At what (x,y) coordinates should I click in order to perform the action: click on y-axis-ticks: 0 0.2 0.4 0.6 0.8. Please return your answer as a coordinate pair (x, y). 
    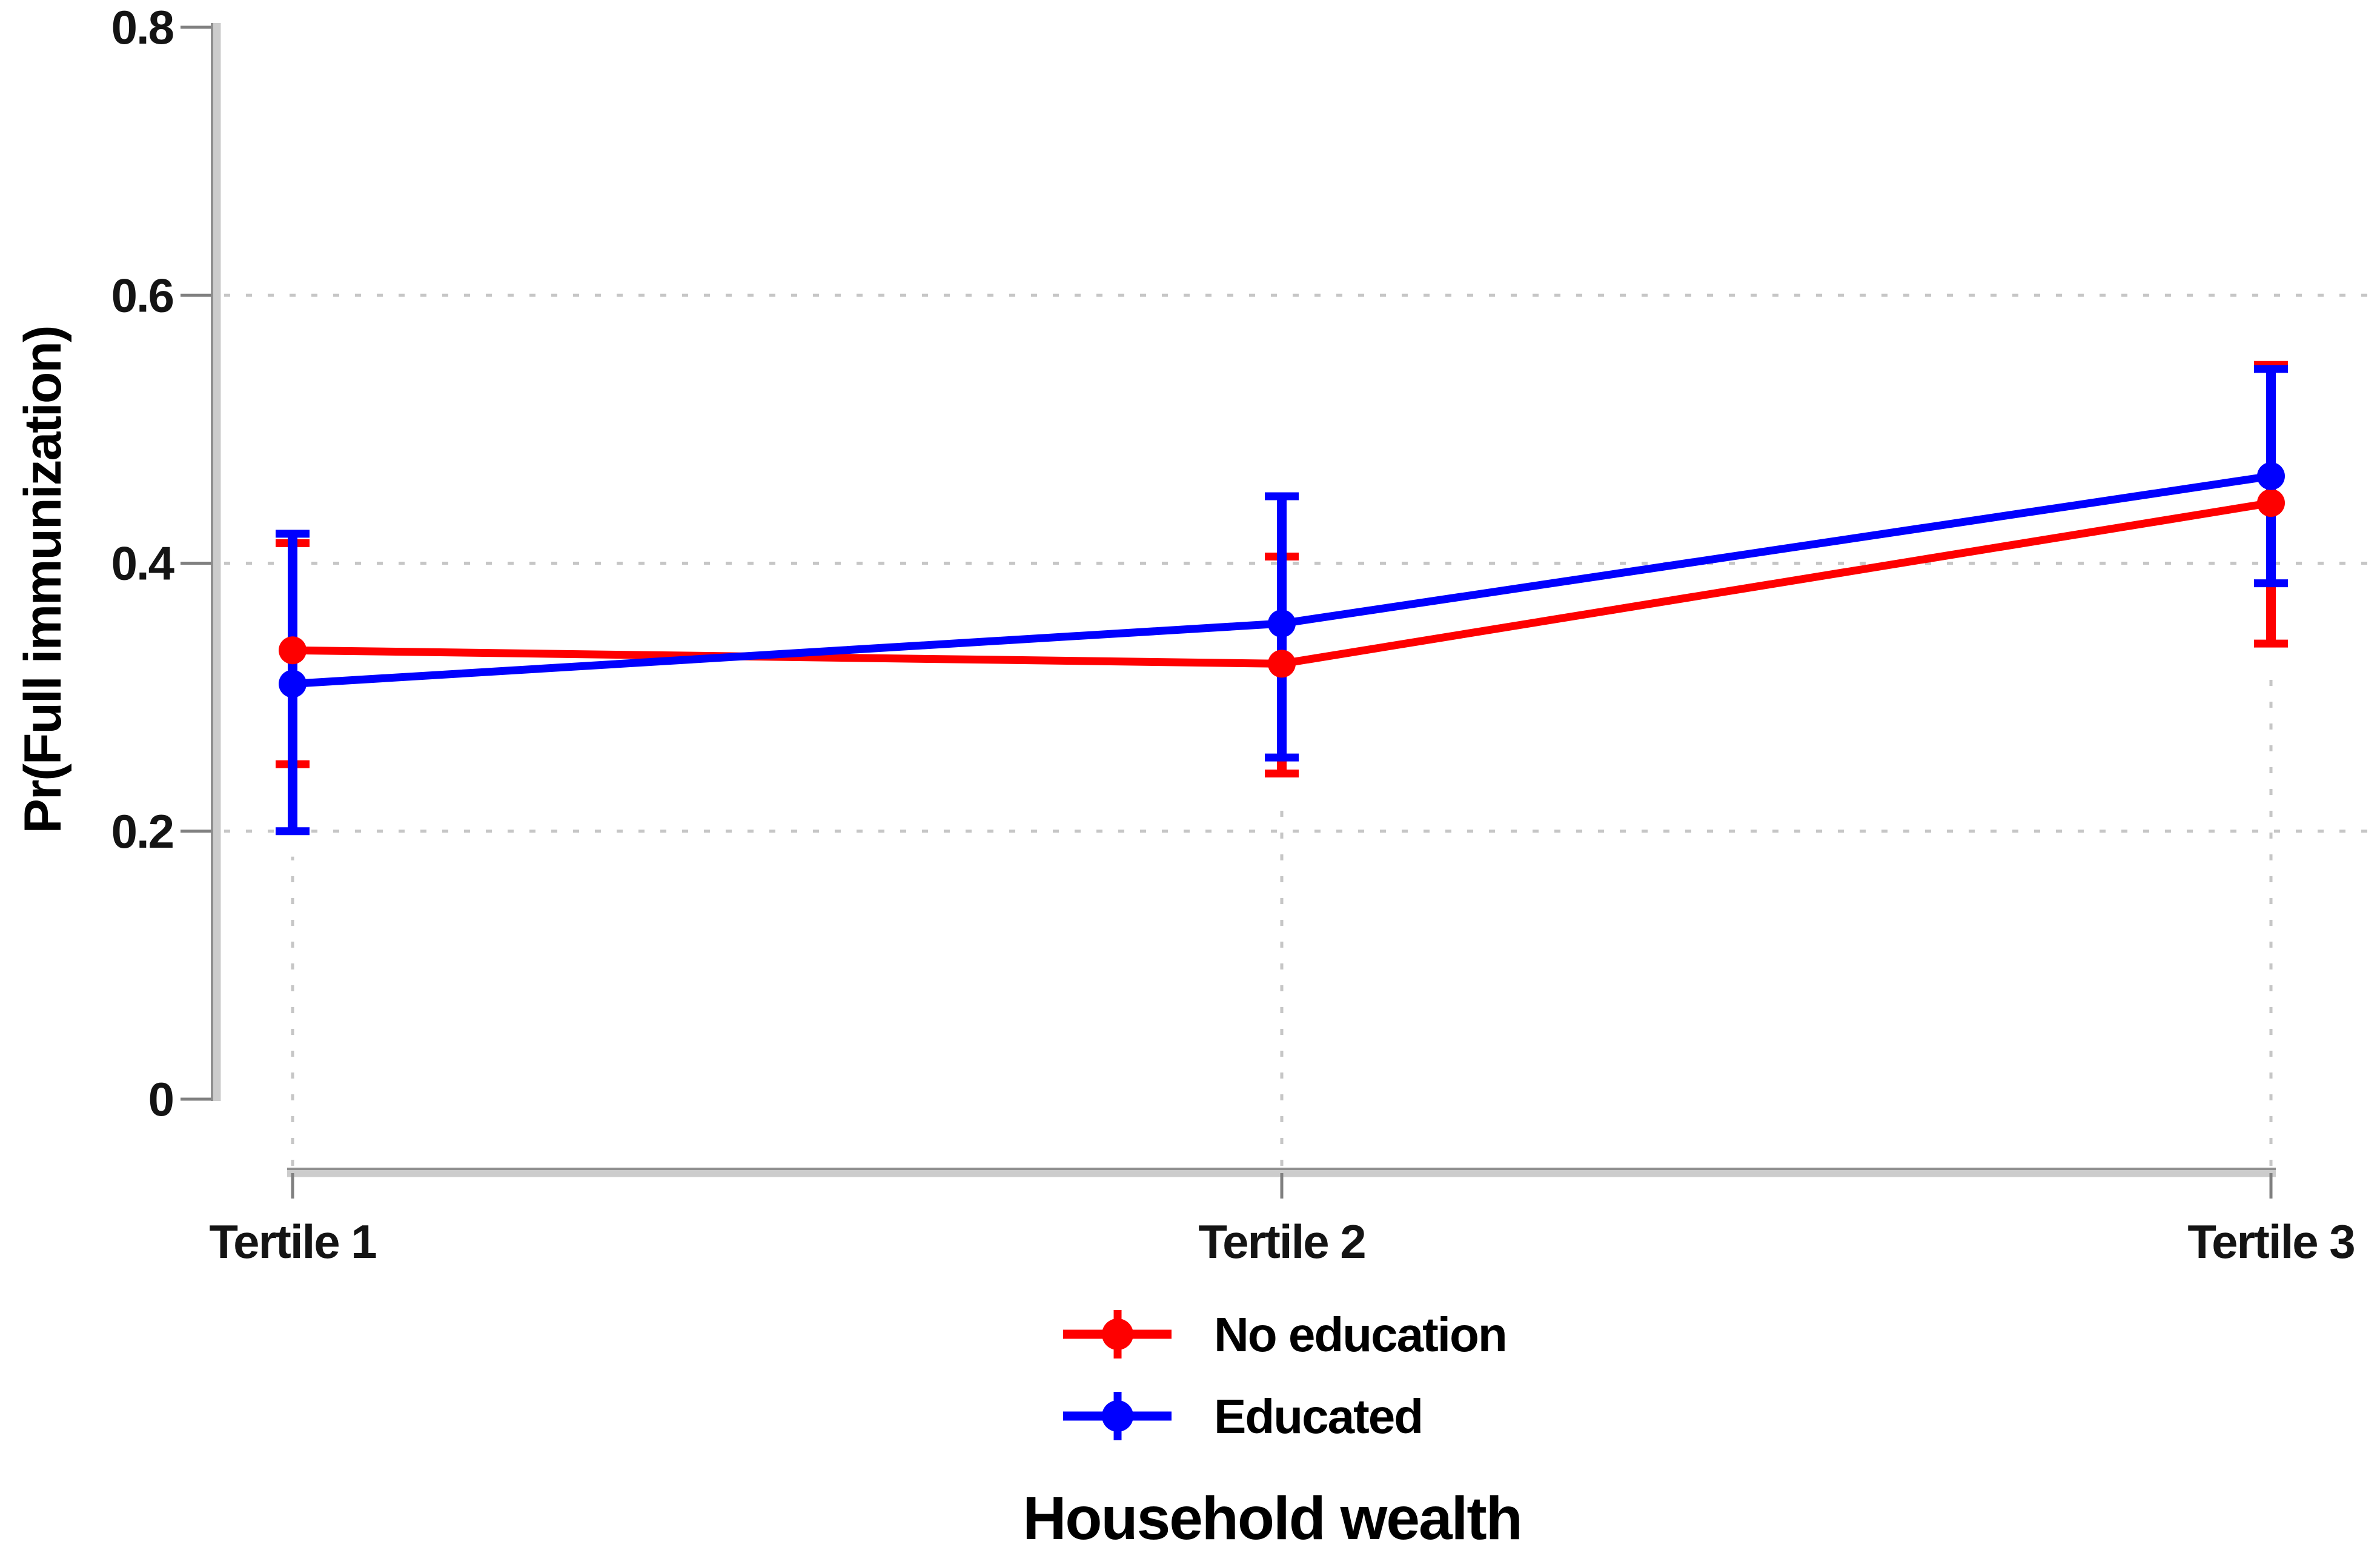
    Looking at the image, I should click on (161, 563).